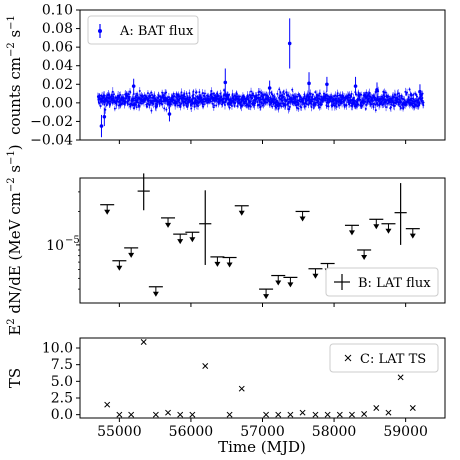 This screenshot has width=460, height=460. I want to click on panel-c-legend-box, so click(384, 358).